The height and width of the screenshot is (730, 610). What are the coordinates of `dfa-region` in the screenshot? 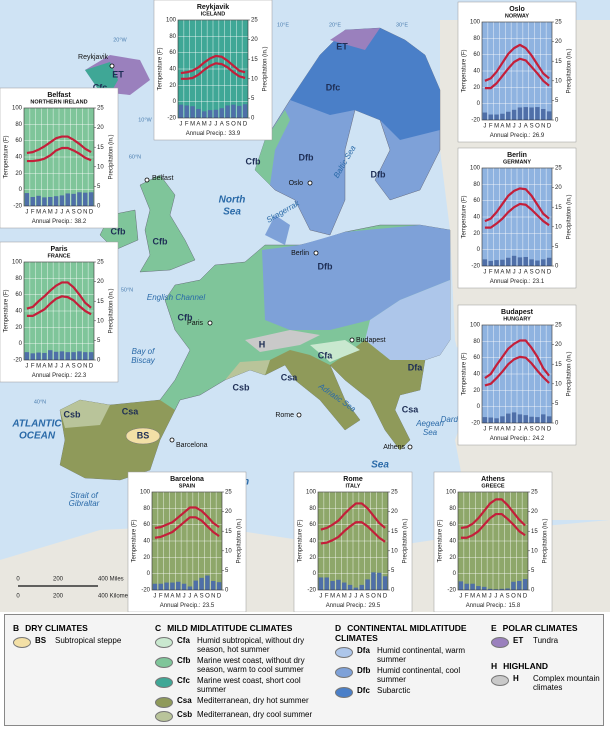 It's located at (407, 320).